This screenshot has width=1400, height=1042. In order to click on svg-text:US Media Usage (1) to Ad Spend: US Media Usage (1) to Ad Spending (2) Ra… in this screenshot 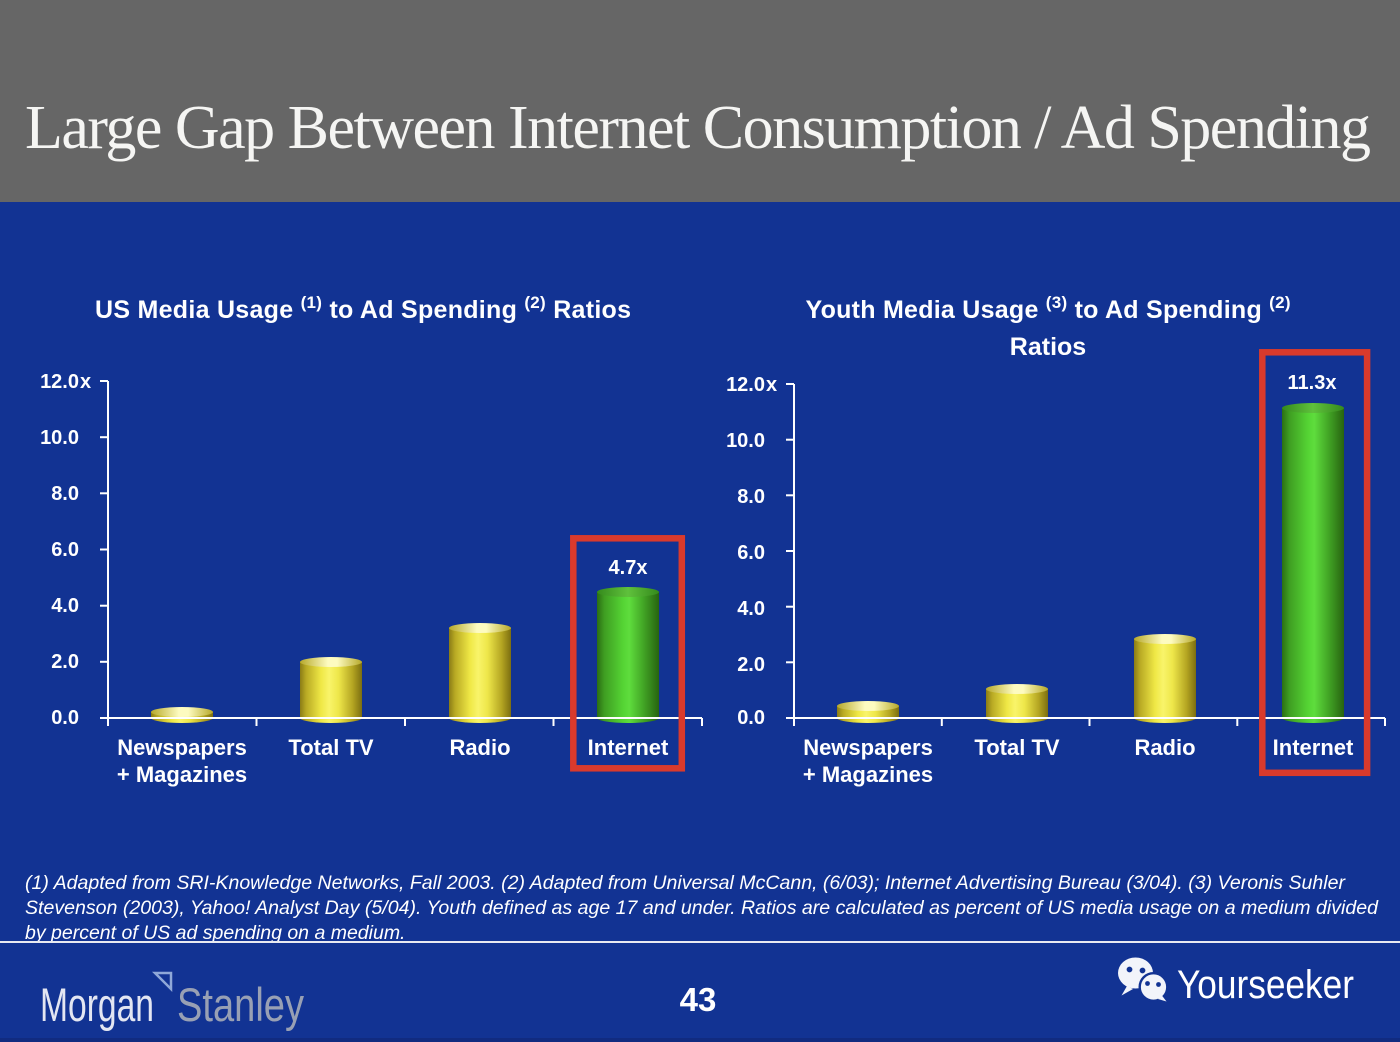, I will do `click(363, 308)`.